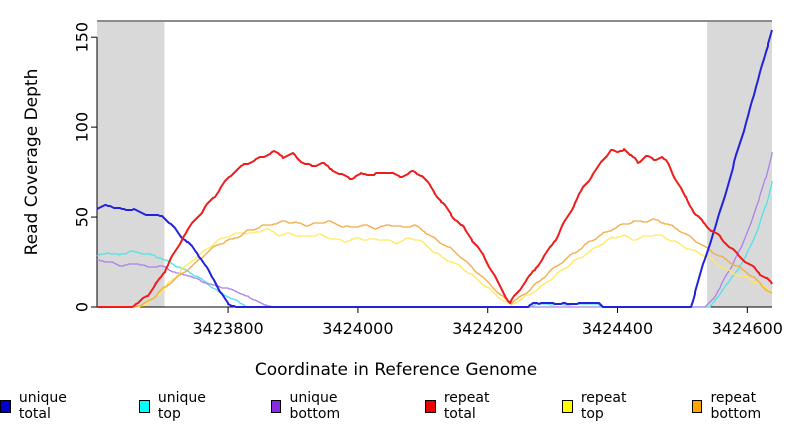 Image resolution: width=792 pixels, height=432 pixels. I want to click on legend-label: repeat top, so click(603, 406).